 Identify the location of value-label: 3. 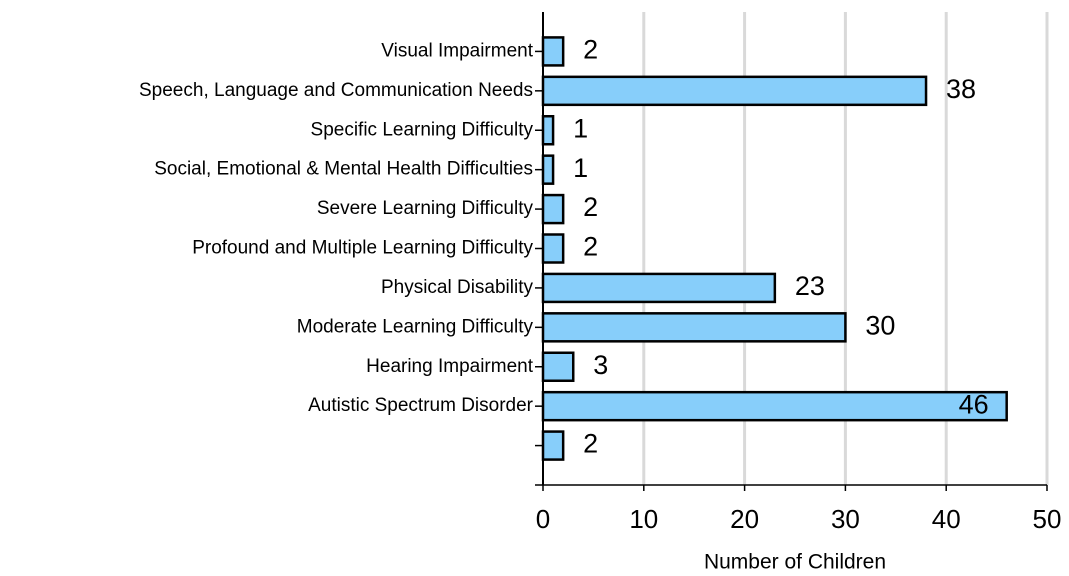
(600, 365).